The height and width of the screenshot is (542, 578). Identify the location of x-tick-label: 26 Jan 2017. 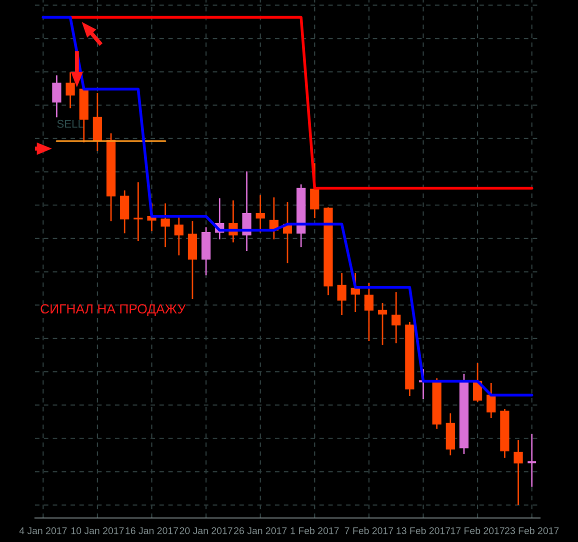
(260, 530).